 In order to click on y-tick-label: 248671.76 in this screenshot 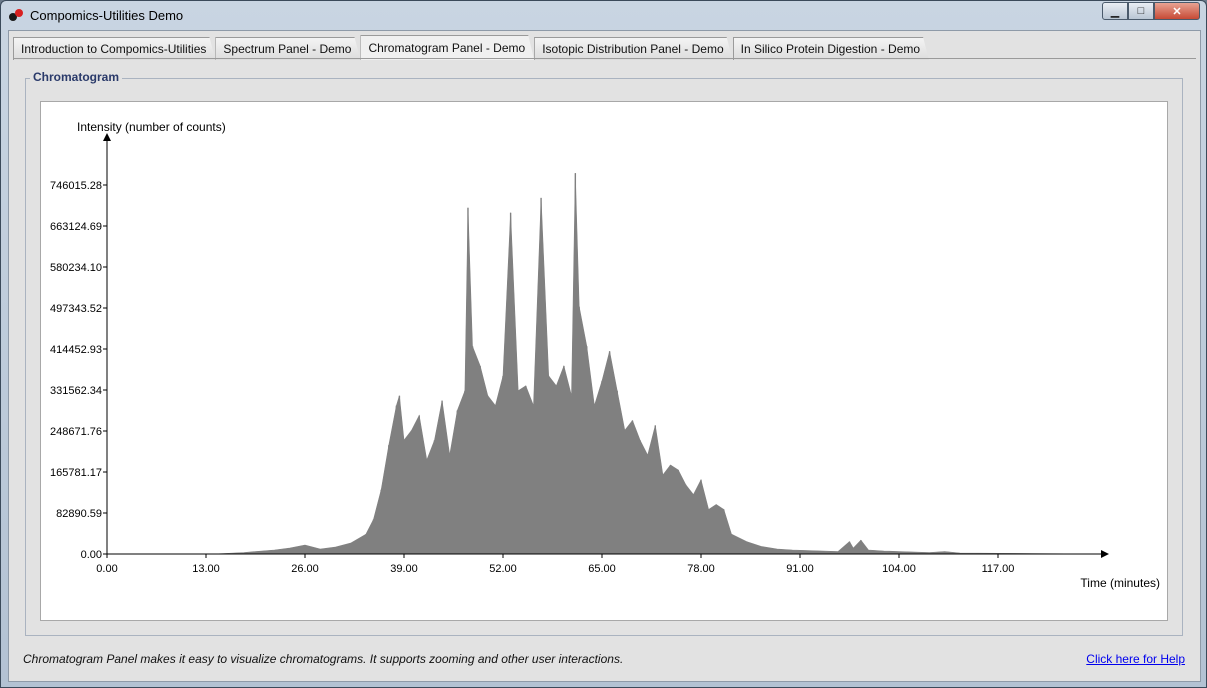, I will do `click(76, 432)`.